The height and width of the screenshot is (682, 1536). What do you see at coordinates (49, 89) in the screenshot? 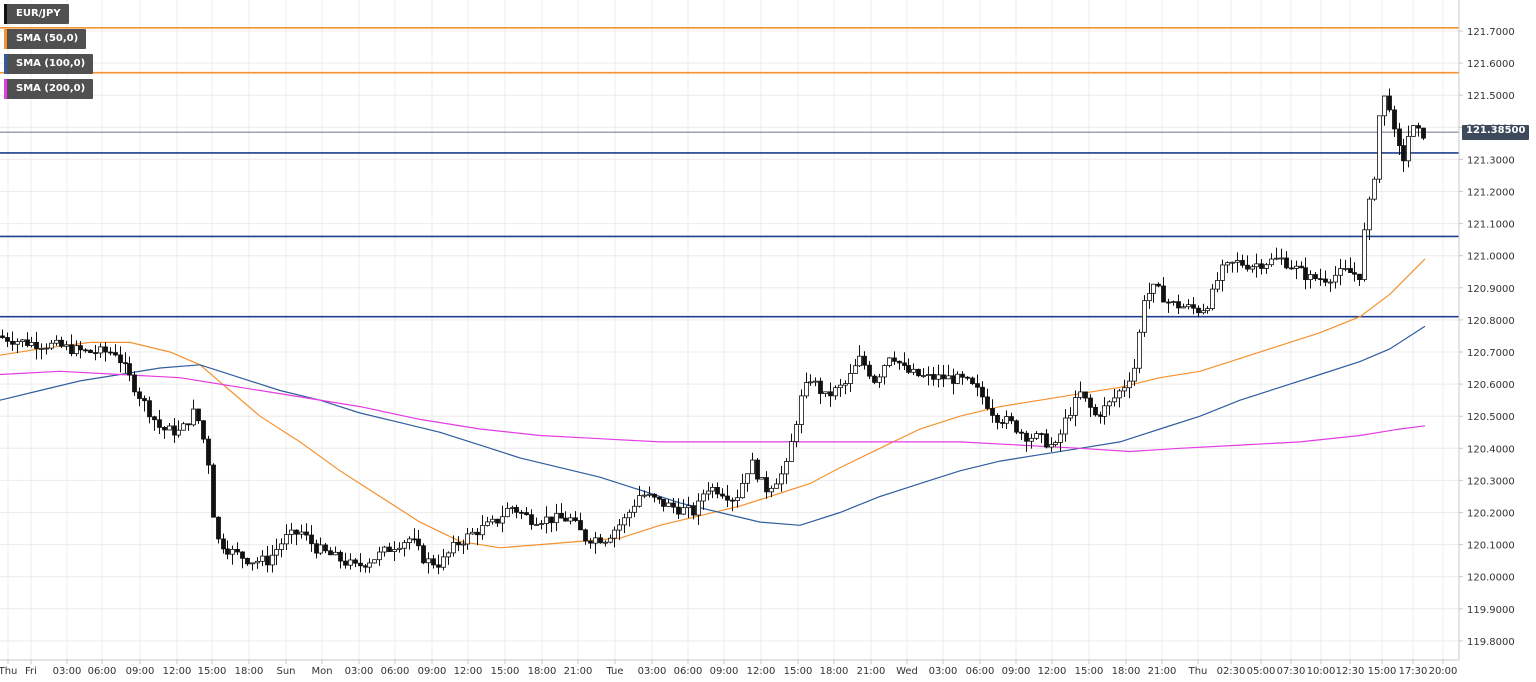
I see `legend-item-sma200: SMA (200,0)` at bounding box center [49, 89].